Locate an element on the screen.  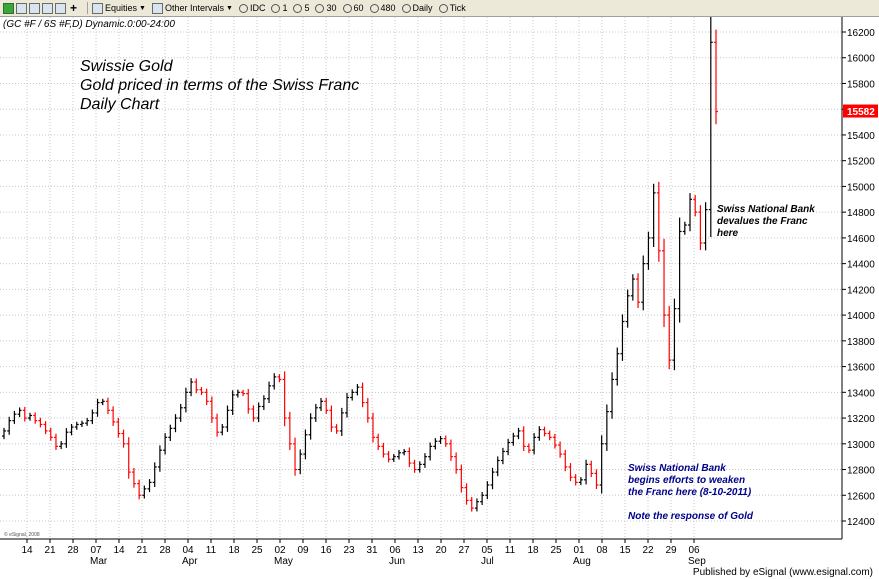
annotation-devalue-line-1: Swiss National Bank is located at coordinates (766, 209).